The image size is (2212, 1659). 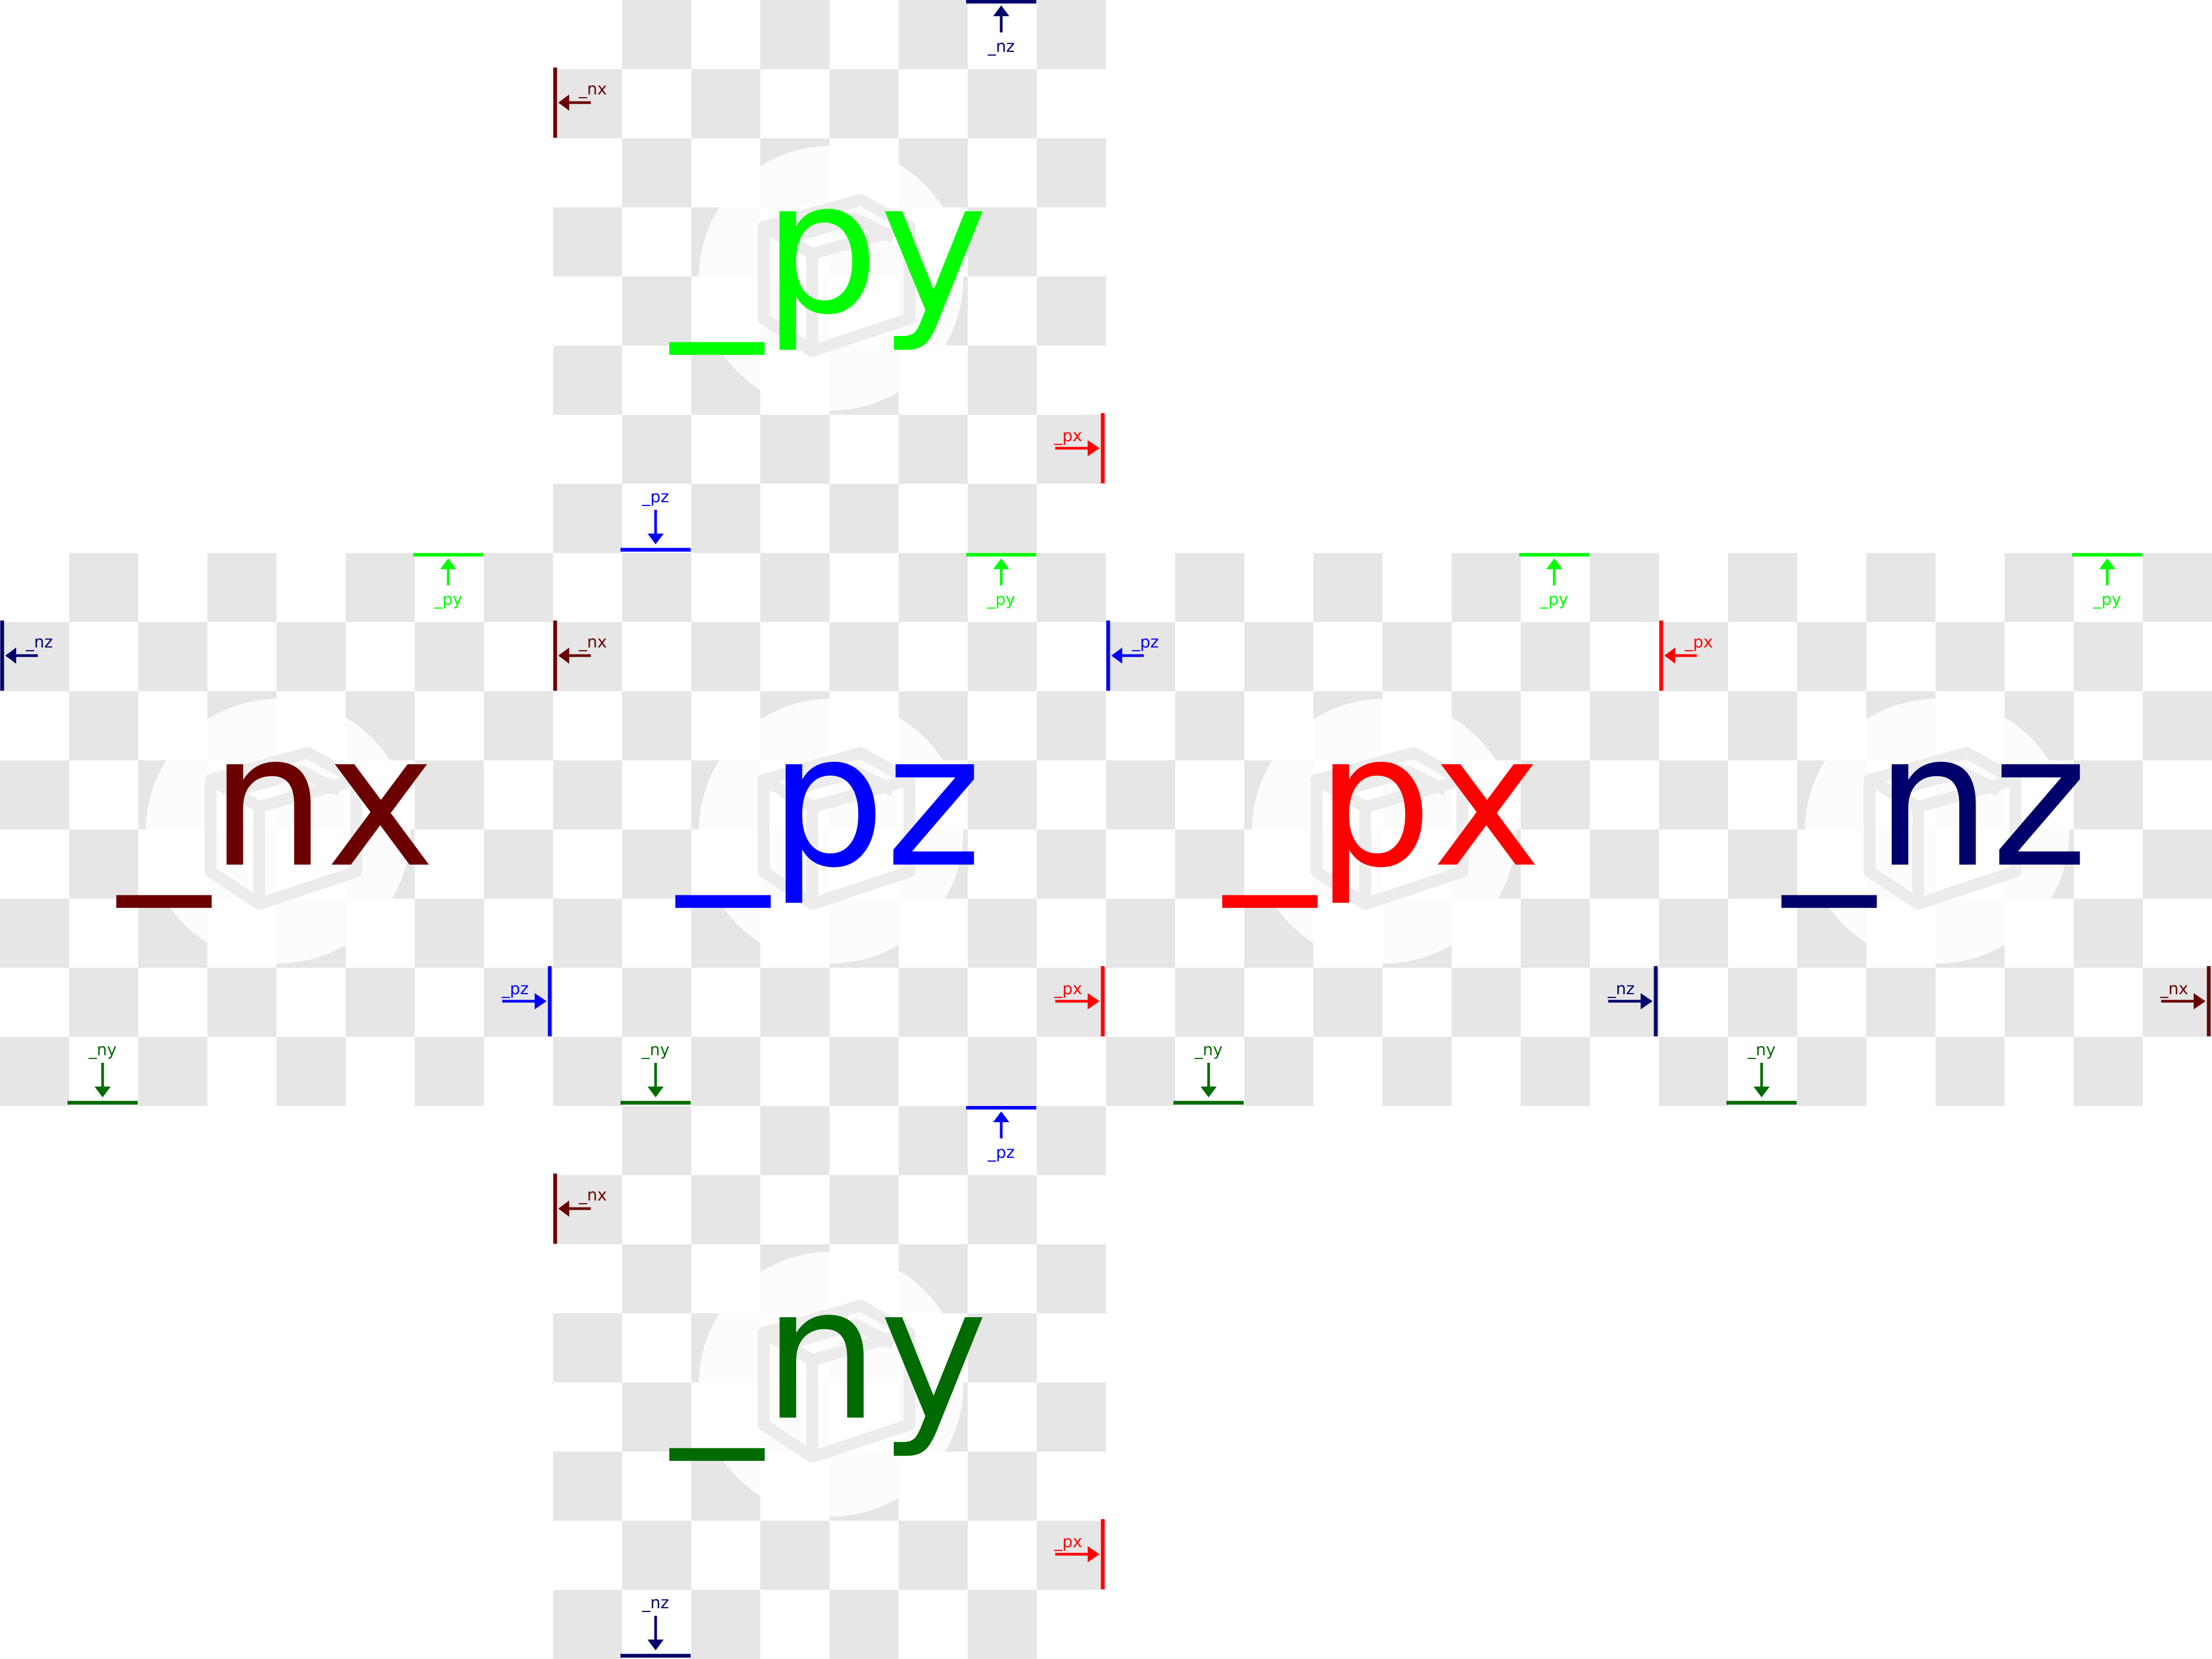 I want to click on face-label-px: _px, so click(x=1382, y=801).